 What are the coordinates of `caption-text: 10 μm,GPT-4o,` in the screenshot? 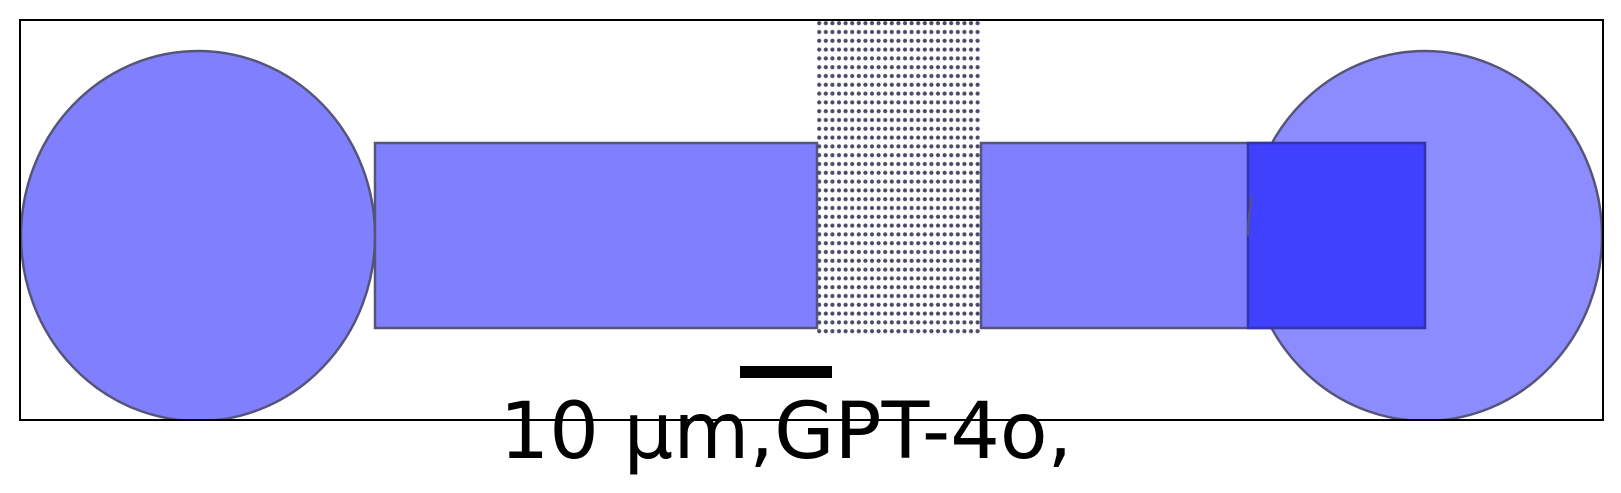 It's located at (786, 432).